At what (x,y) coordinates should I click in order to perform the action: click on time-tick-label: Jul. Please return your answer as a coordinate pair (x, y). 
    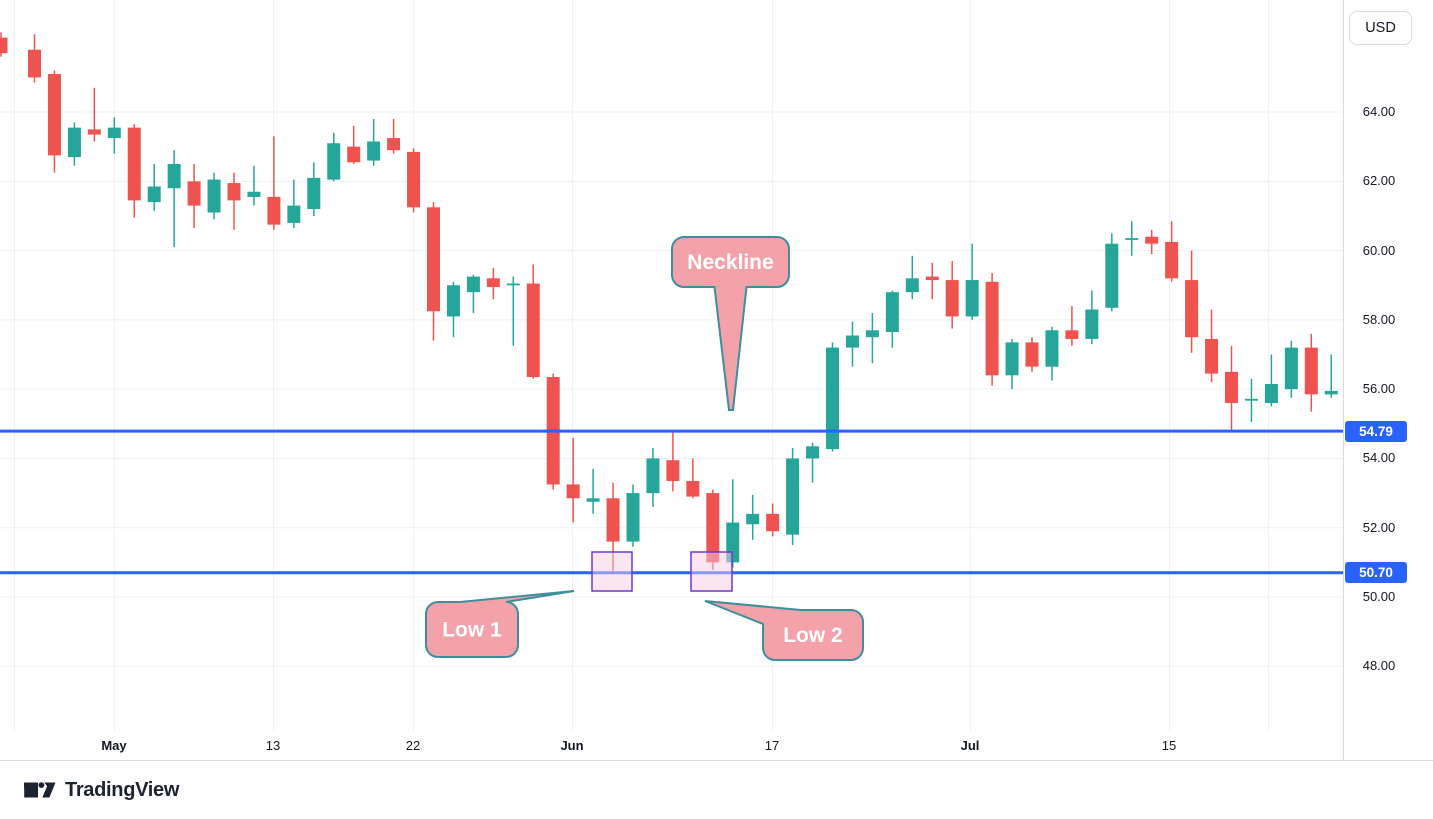
    Looking at the image, I should click on (970, 745).